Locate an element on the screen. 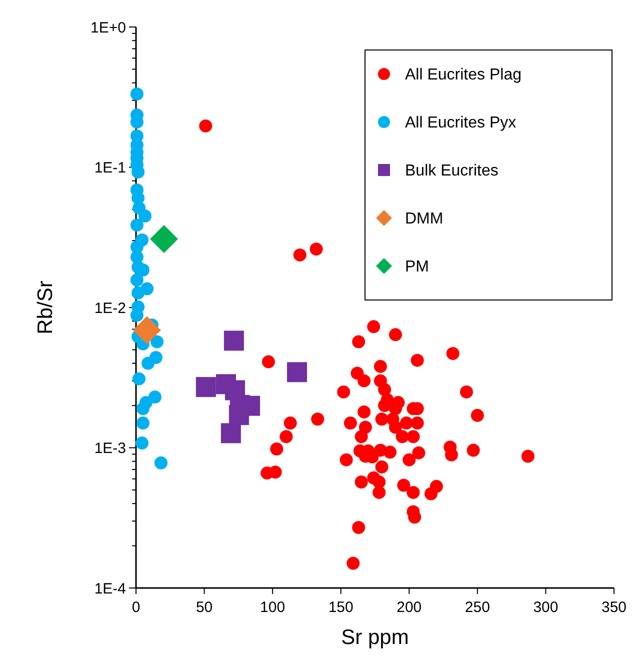 This screenshot has width=637, height=662. x-tick-label: 300 is located at coordinates (545, 607).